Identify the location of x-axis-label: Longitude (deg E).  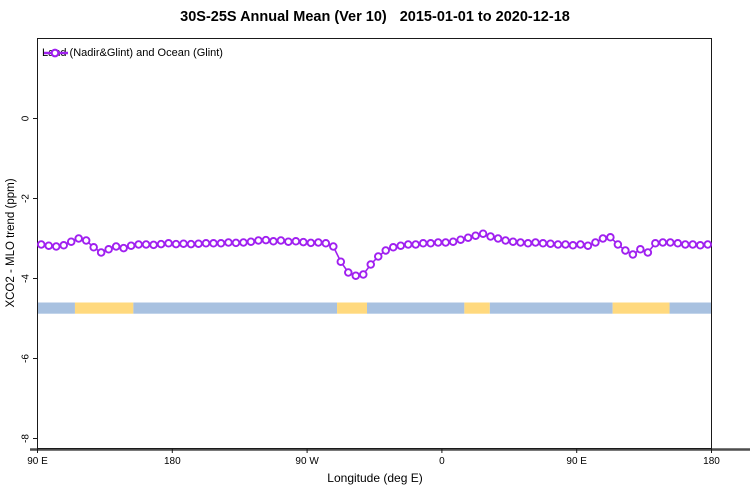
(375, 478).